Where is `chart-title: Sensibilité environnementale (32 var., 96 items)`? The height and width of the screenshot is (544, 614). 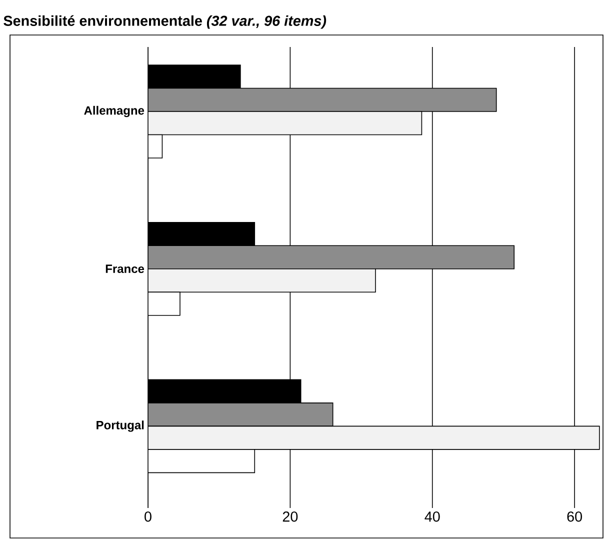 chart-title: Sensibilité environnementale (32 var., 96 items) is located at coordinates (165, 22).